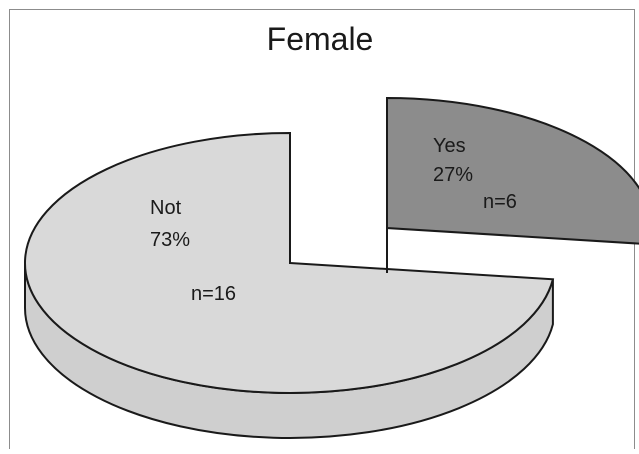 The width and height of the screenshot is (639, 454). I want to click on slice-yes, so click(512, 170).